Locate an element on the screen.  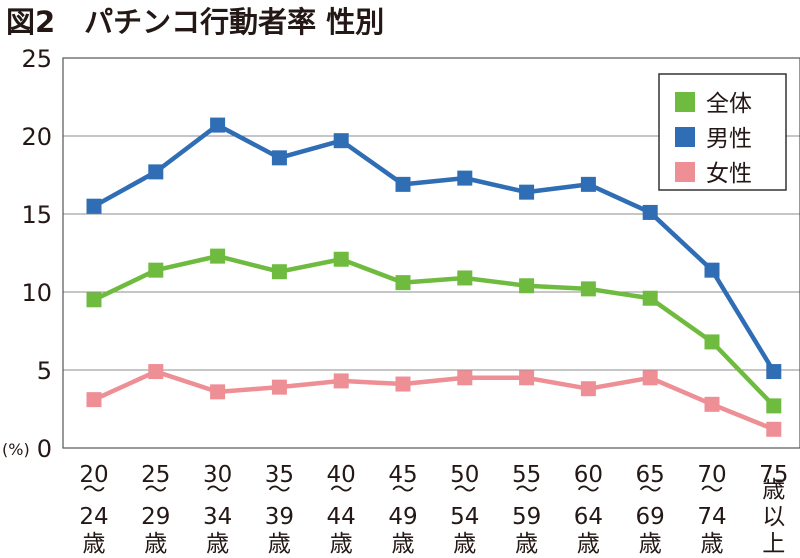
chart-title: 図2 パチンコ行動者率 性別 is located at coordinates (195, 22).